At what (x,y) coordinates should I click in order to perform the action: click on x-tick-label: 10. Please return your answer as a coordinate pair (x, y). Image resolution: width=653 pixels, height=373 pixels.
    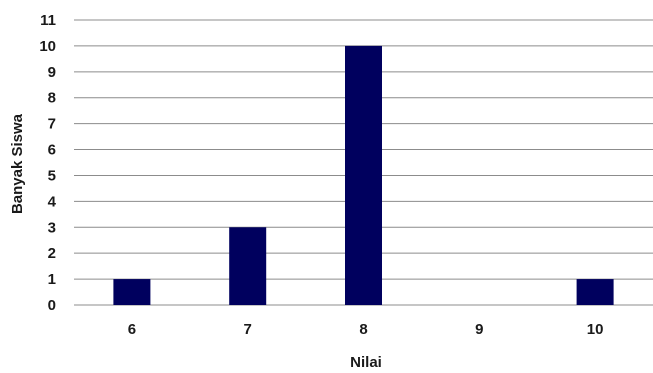
    Looking at the image, I should click on (595, 329).